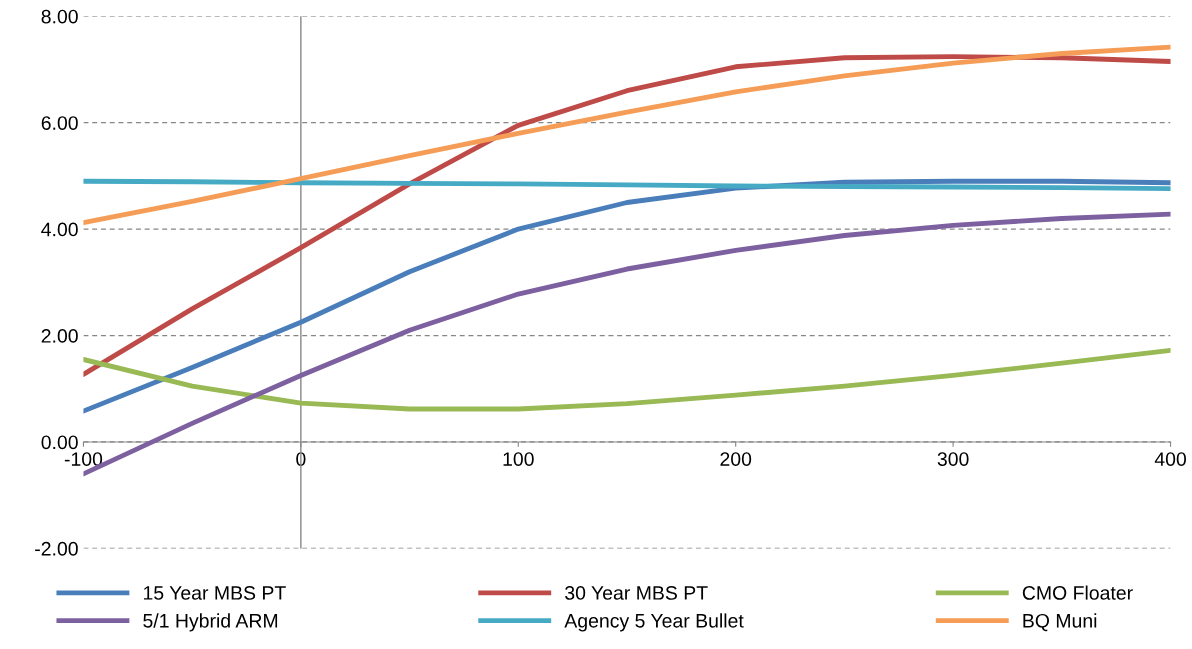 This screenshot has width=1192, height=649. I want to click on y-tick-label: 4.00, so click(59, 229).